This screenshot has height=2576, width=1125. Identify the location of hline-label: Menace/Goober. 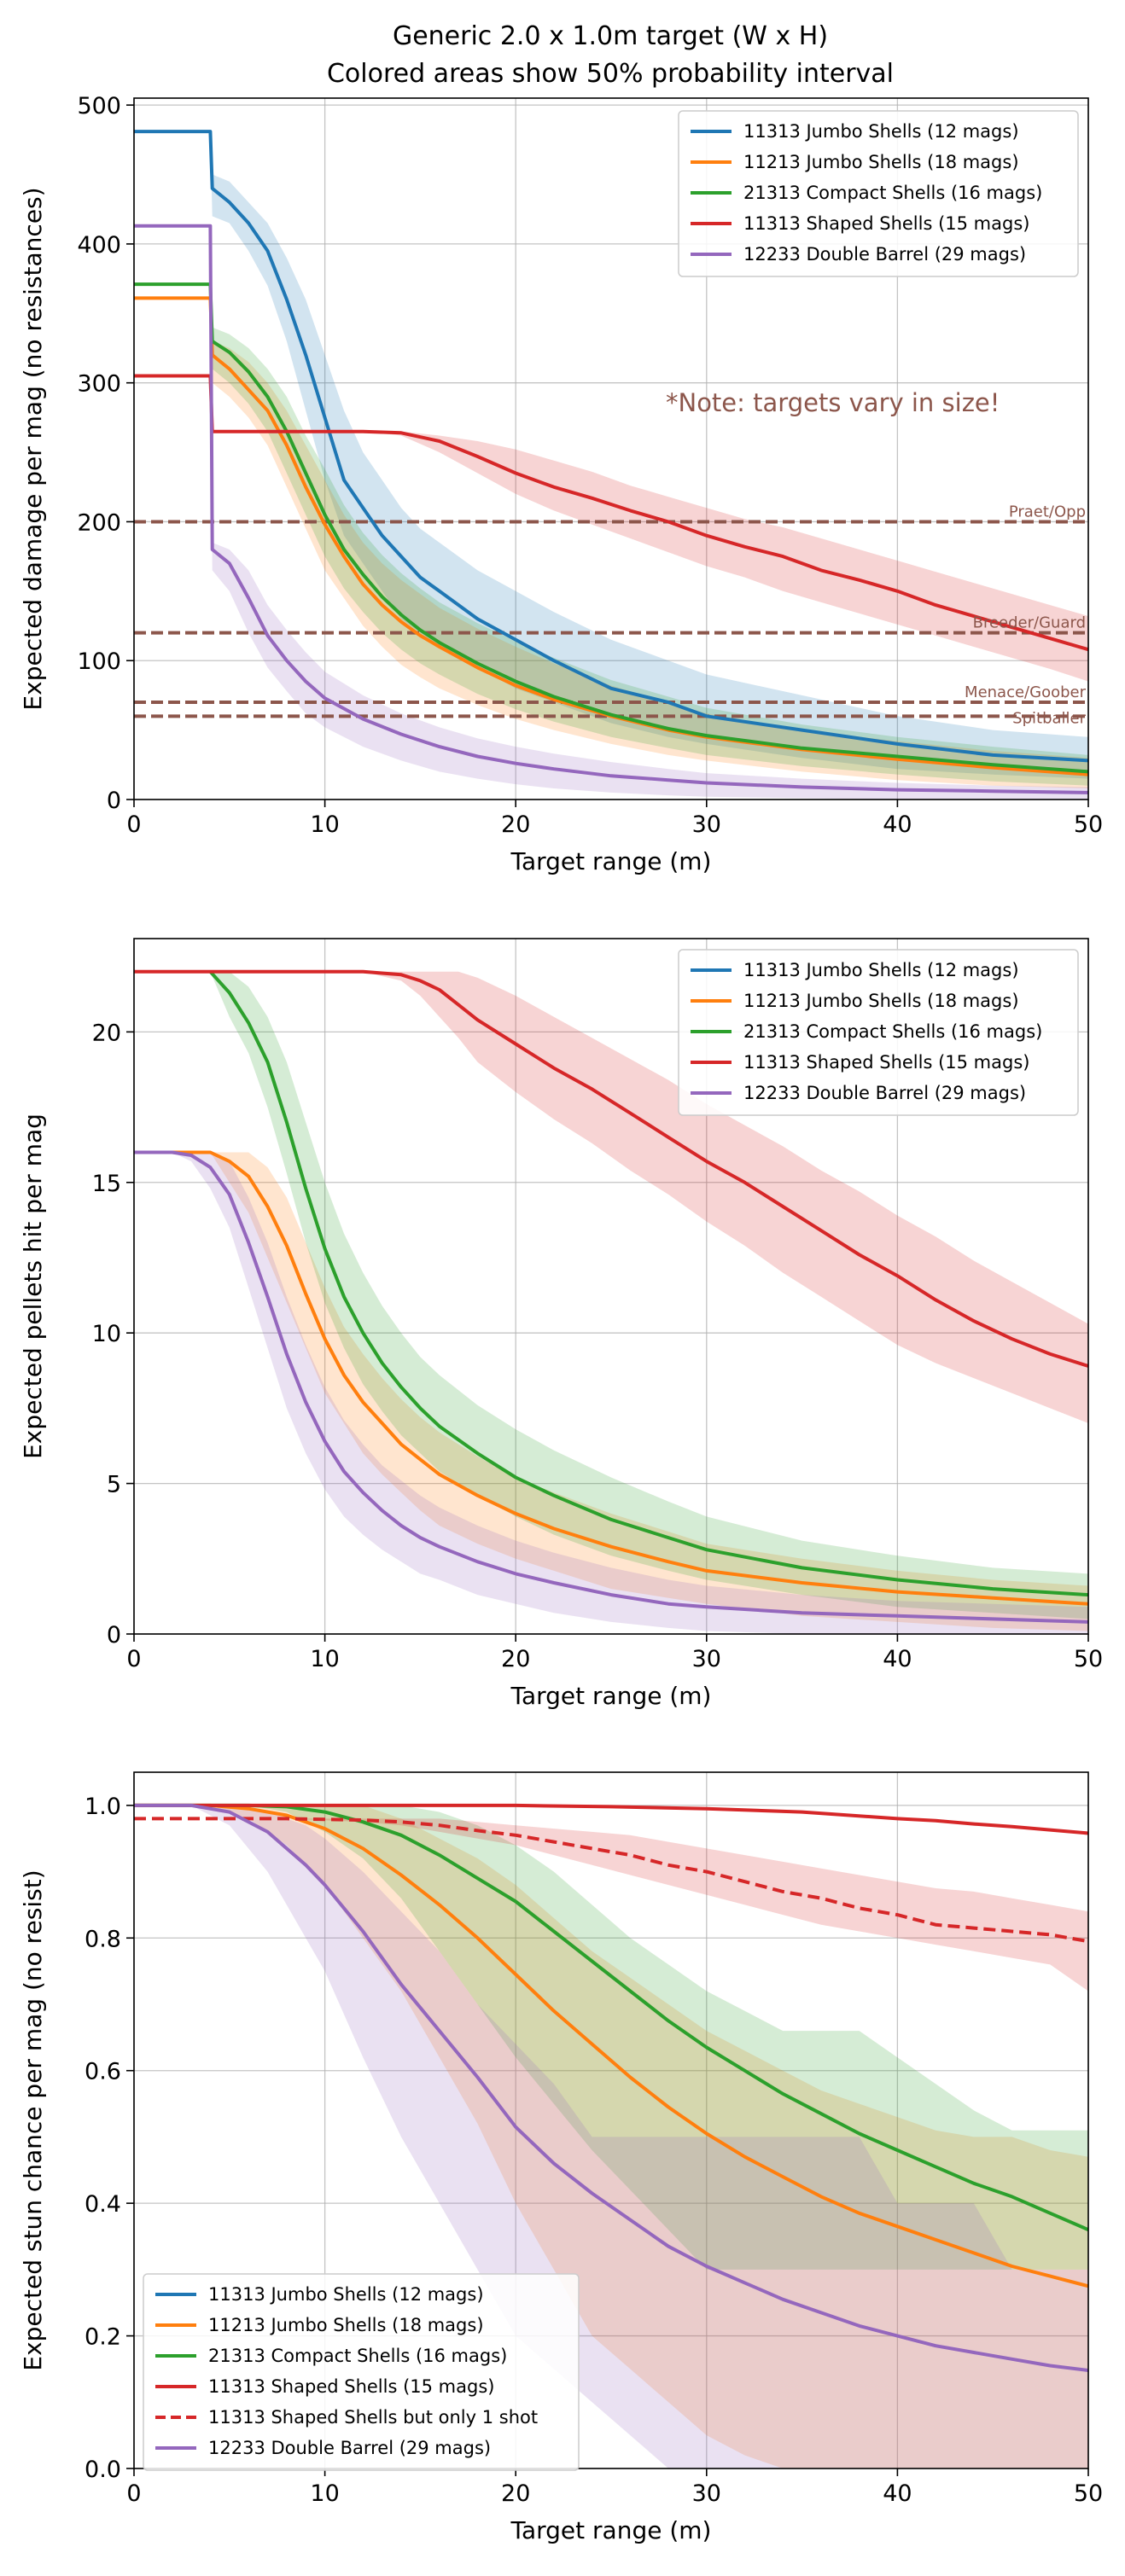
(1026, 692).